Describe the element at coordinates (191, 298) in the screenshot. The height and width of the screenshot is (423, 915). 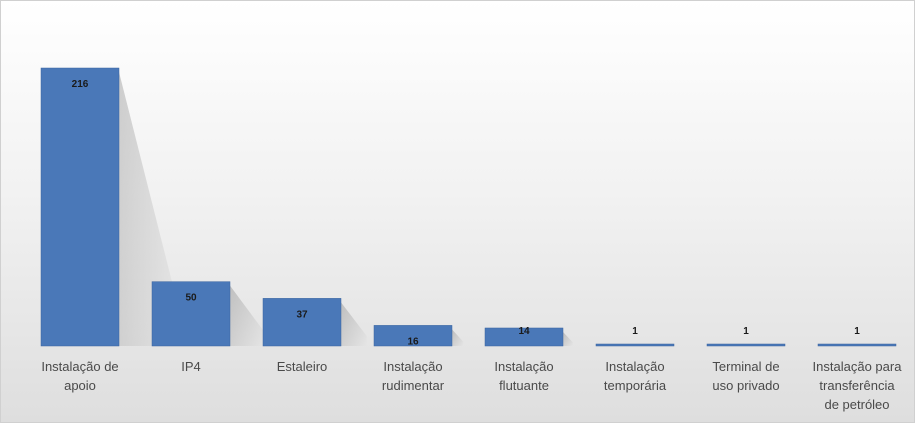
I see `data-label: 50` at that location.